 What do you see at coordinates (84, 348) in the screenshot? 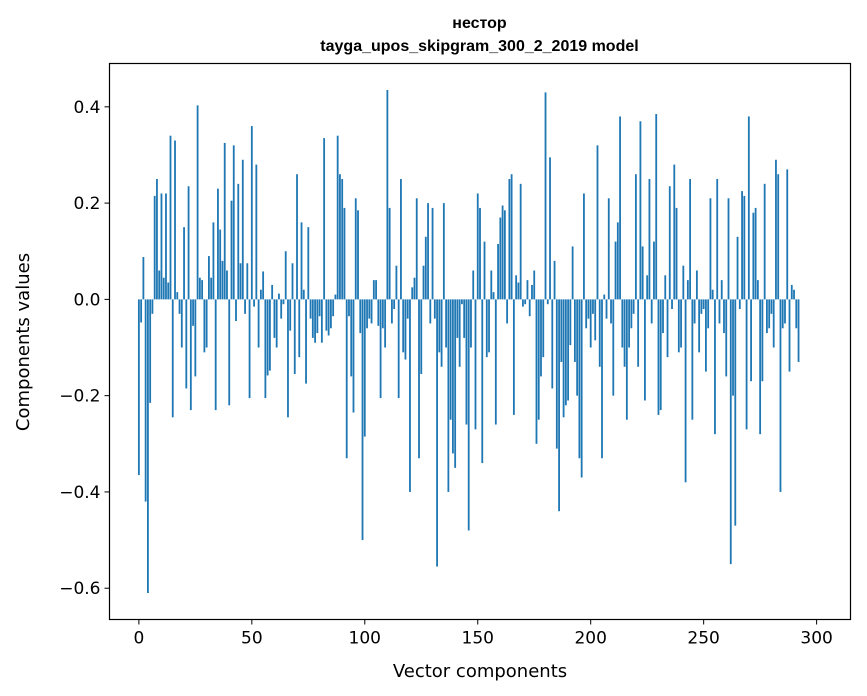
I see `y-axis-ticks: −0.6 −0.4 −0.2 0.0 0.2 0.4` at bounding box center [84, 348].